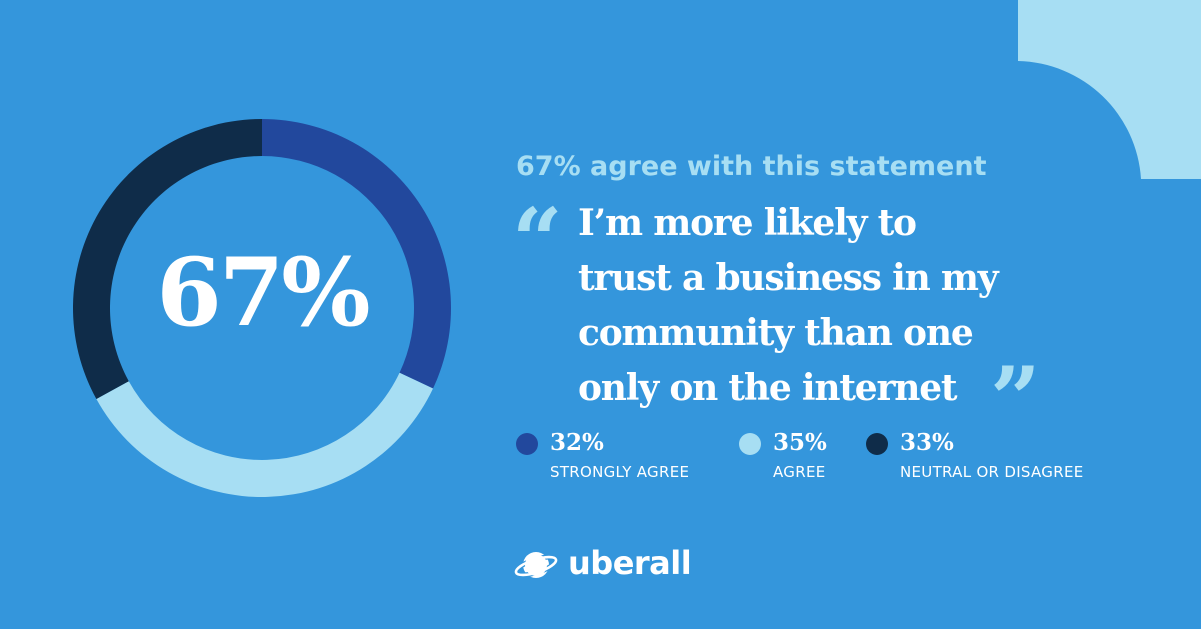 This screenshot has width=1201, height=629. I want to click on headline: 67% agree with this statement, so click(751, 166).